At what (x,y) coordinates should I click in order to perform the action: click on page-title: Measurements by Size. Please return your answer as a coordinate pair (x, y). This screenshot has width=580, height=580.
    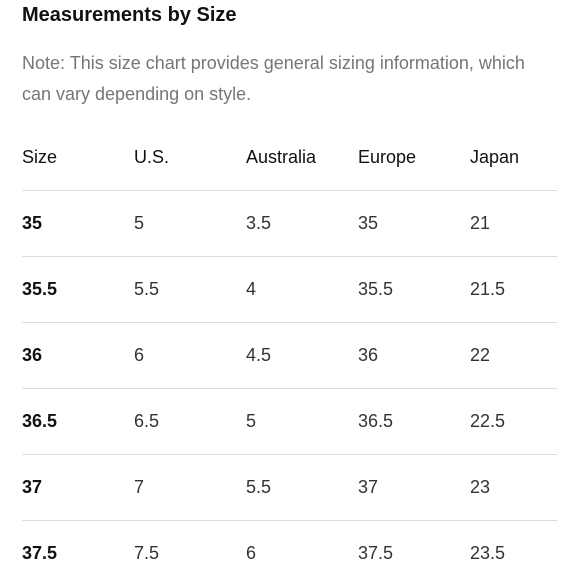
    Looking at the image, I should click on (129, 15).